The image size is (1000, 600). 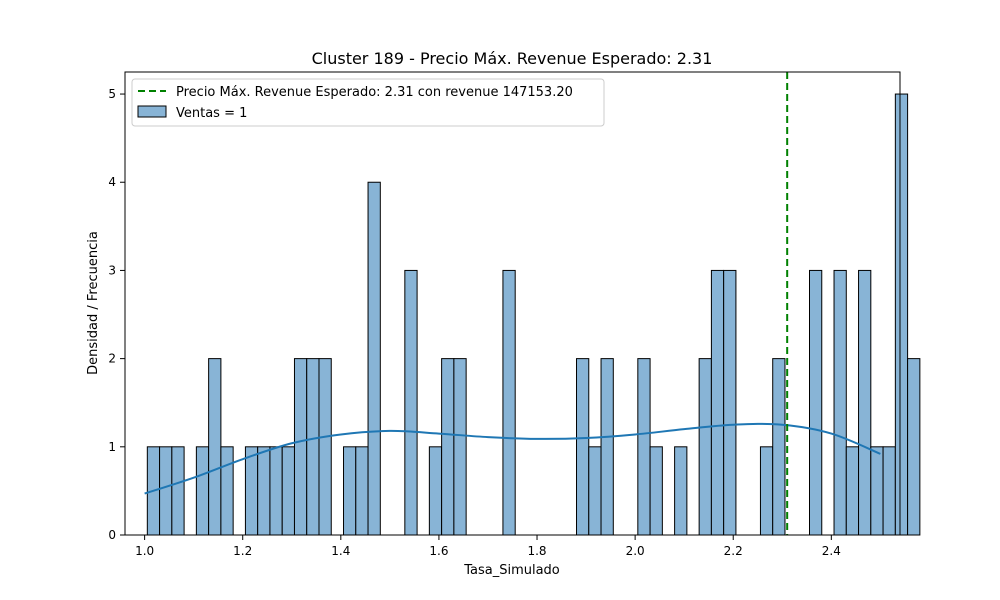 I want to click on y-axis-label: Densidad / Frecuencia, so click(x=93, y=303).